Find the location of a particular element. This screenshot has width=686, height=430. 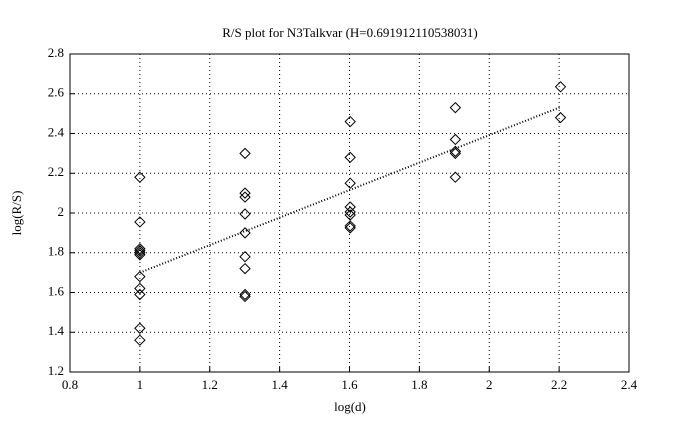

y-axis-label: log(R/S) is located at coordinates (16, 213).